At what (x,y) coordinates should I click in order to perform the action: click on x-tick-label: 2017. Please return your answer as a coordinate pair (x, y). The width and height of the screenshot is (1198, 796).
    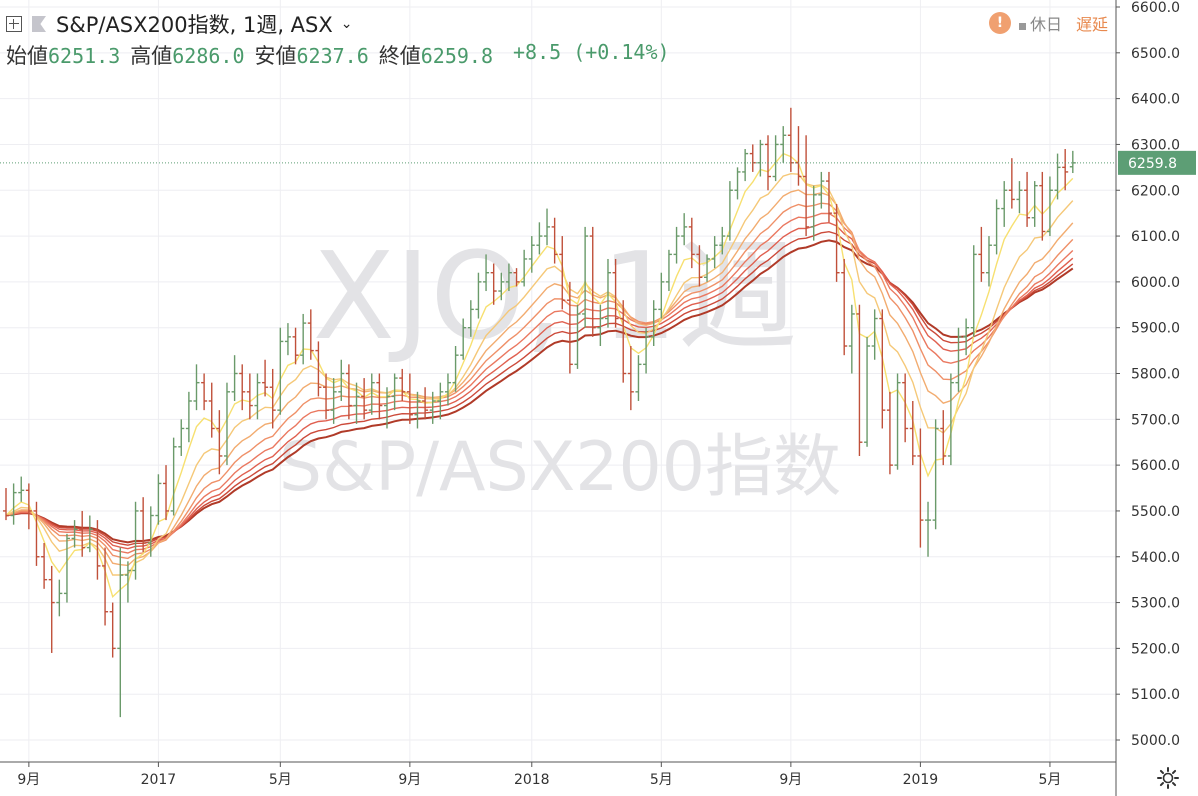
    Looking at the image, I should click on (159, 780).